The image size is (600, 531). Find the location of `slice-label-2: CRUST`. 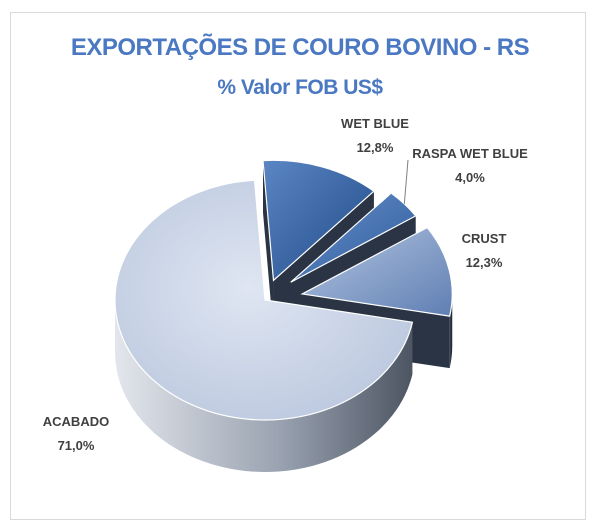

slice-label-2: CRUST is located at coordinates (484, 238).